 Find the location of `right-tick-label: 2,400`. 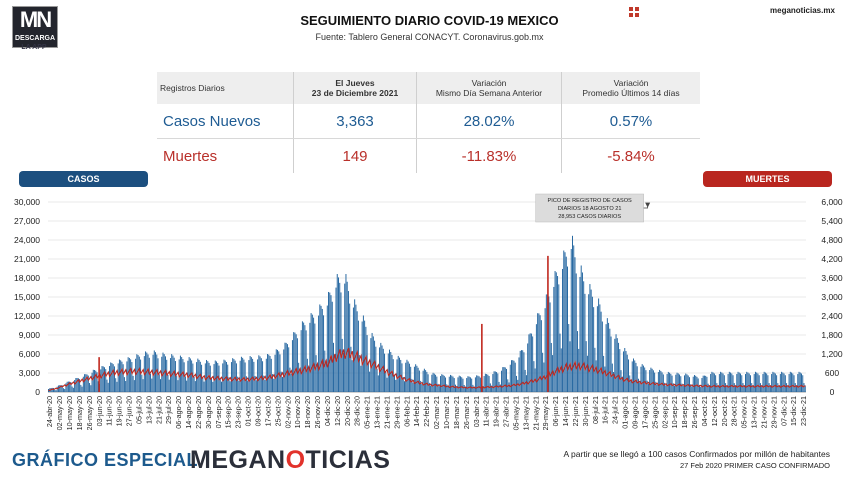

right-tick-label: 2,400 is located at coordinates (832, 316).